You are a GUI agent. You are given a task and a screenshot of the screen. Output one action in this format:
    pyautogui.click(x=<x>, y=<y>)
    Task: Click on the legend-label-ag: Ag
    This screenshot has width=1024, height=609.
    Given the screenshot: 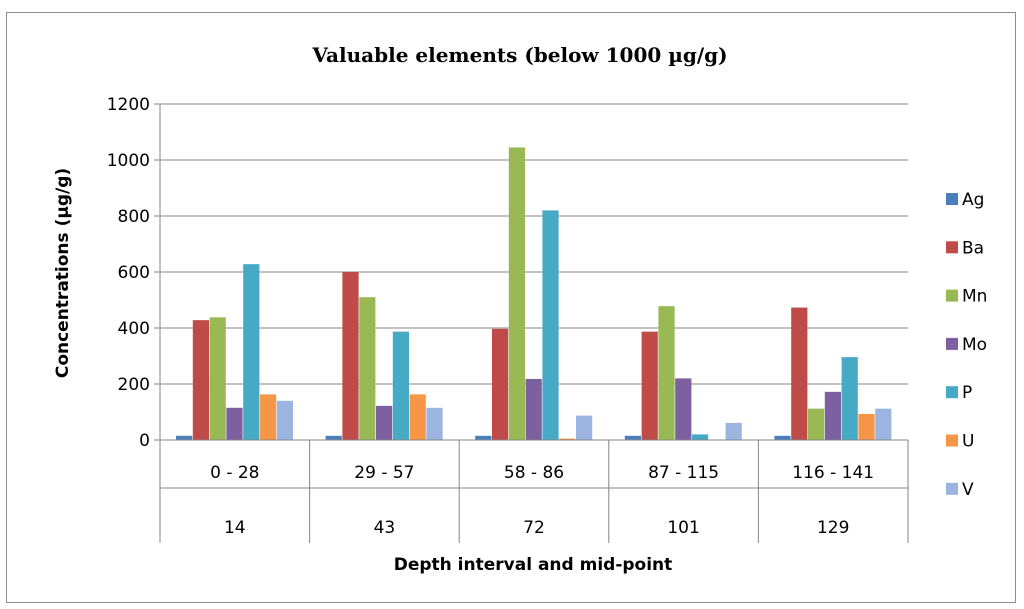 What is the action you would take?
    pyautogui.click(x=973, y=200)
    